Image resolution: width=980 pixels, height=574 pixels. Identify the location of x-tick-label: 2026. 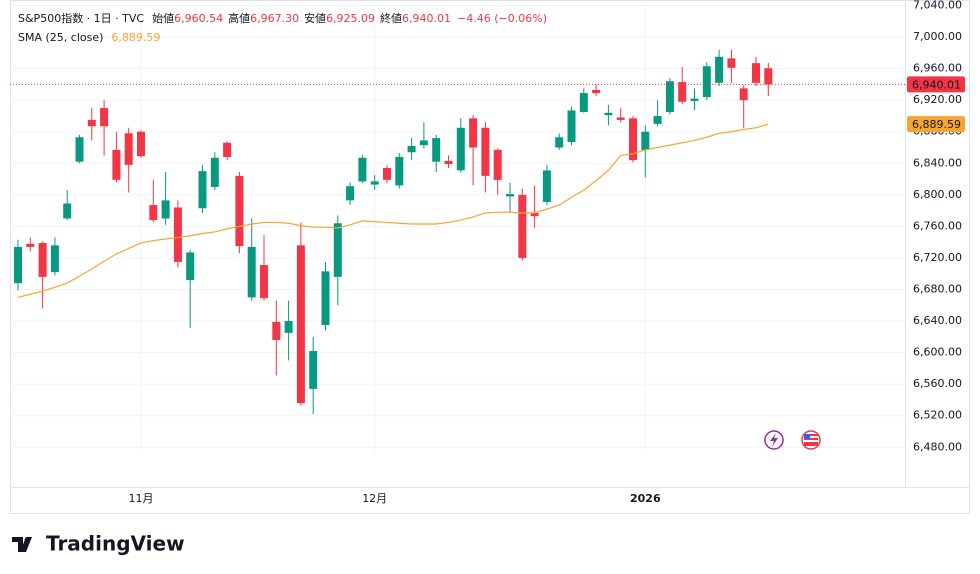
(645, 498).